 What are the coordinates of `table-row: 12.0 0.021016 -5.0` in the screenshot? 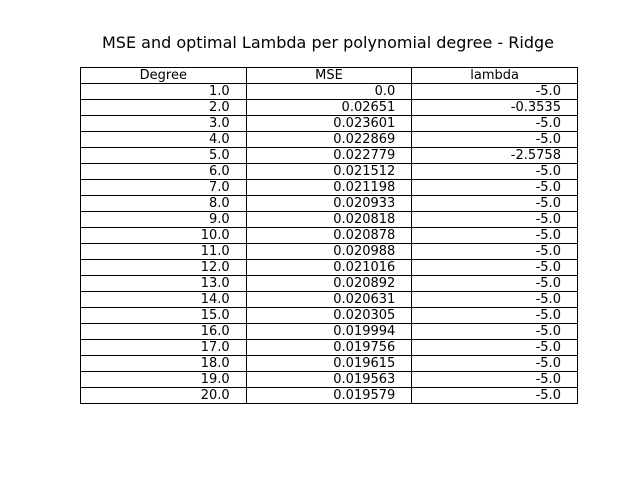 It's located at (329, 267).